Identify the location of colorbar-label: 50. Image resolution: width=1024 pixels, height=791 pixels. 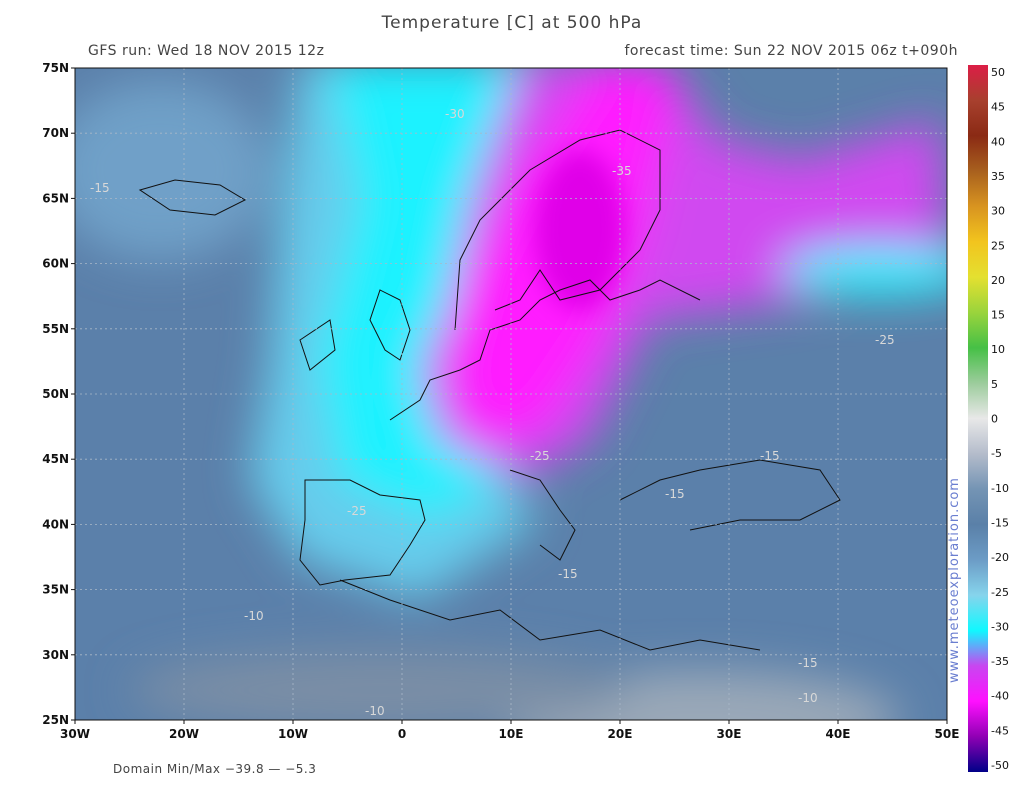
(998, 72).